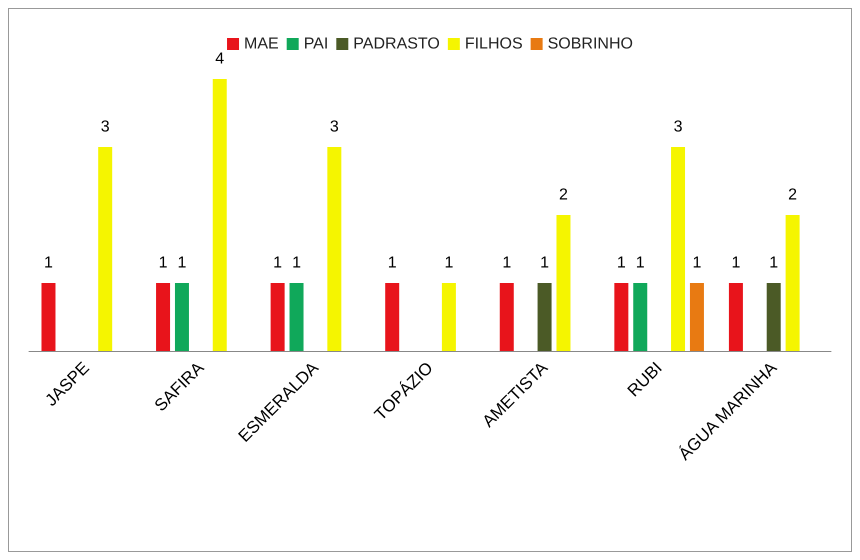 This screenshot has height=560, width=860. What do you see at coordinates (261, 44) in the screenshot?
I see `legend-label: MAE` at bounding box center [261, 44].